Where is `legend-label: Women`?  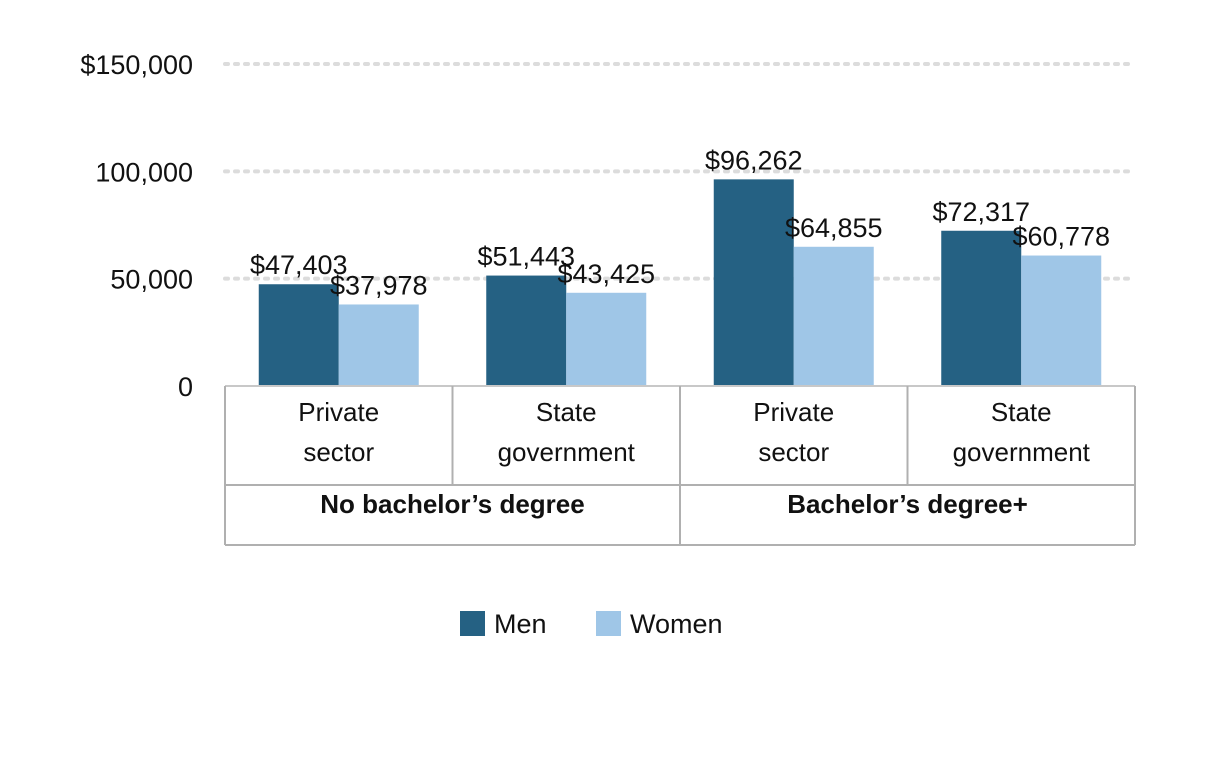
legend-label: Women is located at coordinates (676, 624).